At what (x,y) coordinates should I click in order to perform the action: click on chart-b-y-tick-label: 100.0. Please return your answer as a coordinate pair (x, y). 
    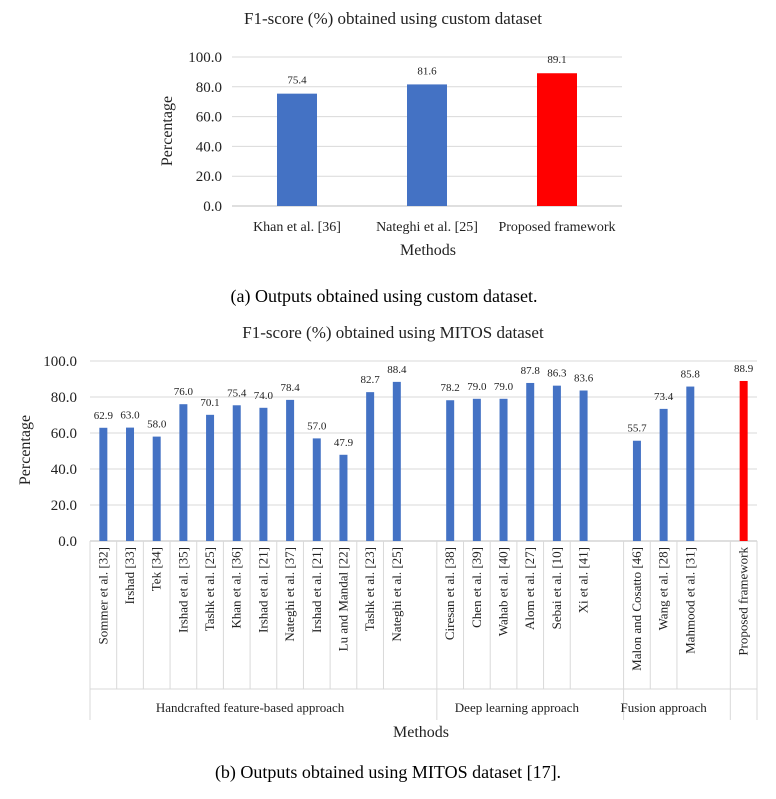
    Looking at the image, I should click on (60, 362).